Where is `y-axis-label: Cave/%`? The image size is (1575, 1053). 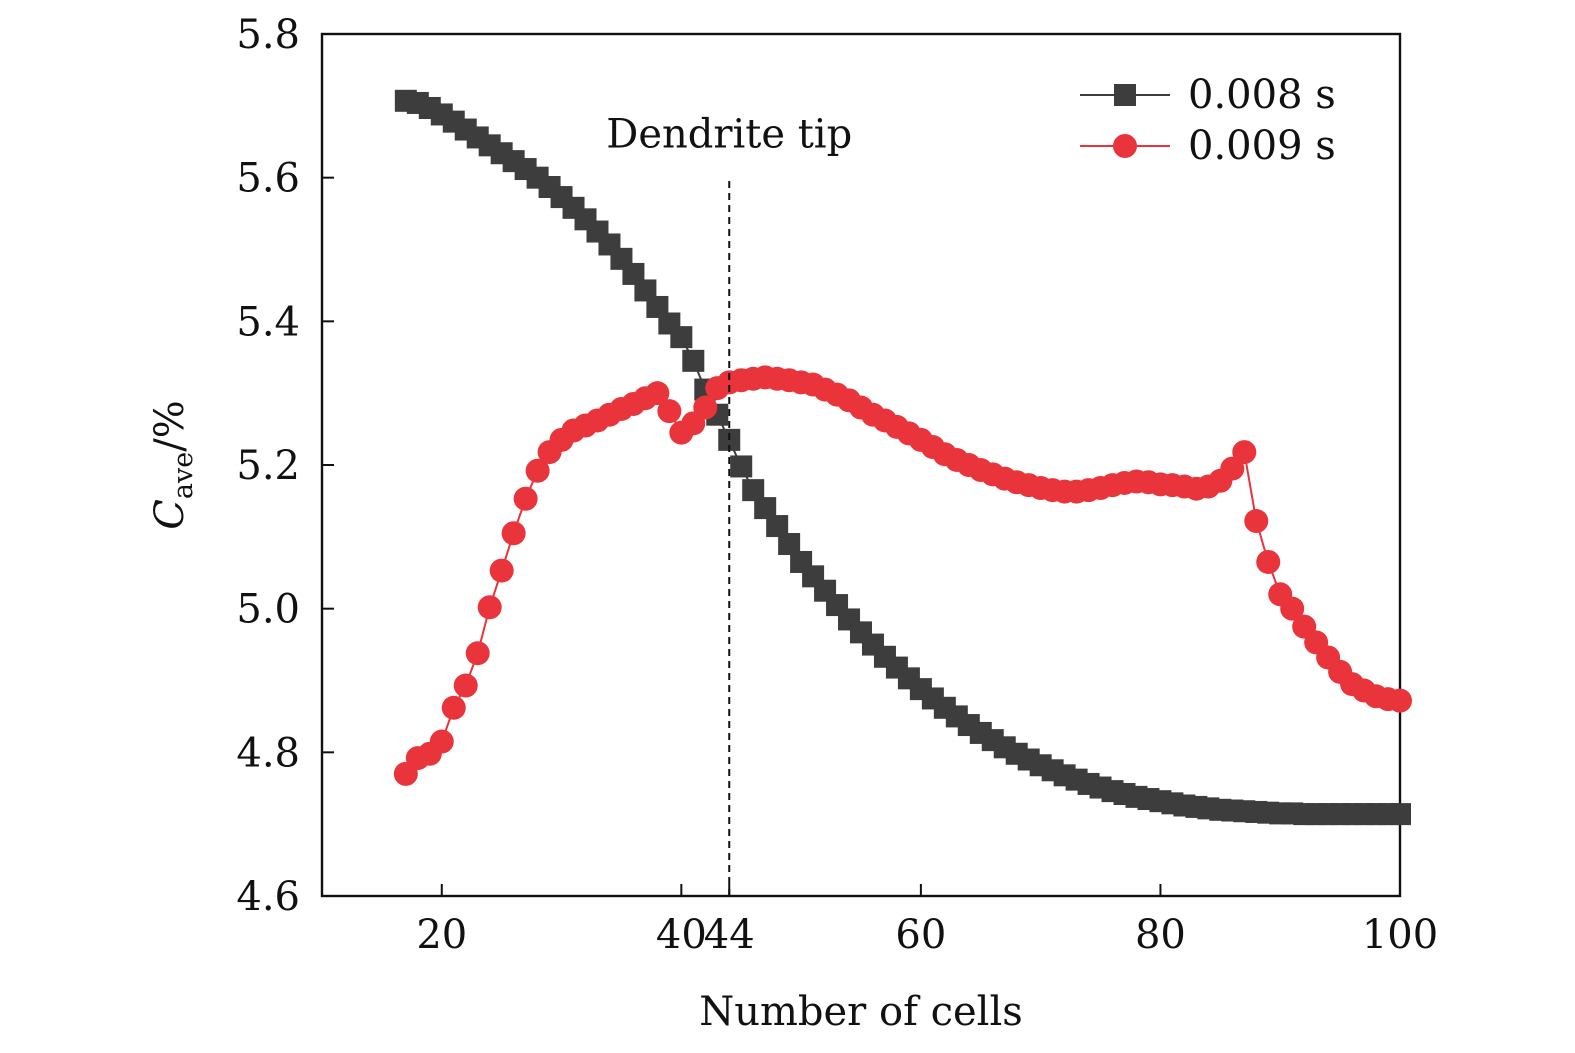 y-axis-label: Cave/% is located at coordinates (173, 464).